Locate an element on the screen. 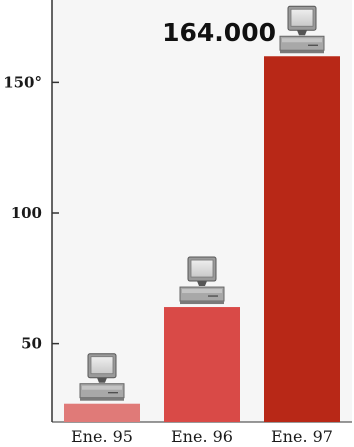 The width and height of the screenshot is (354, 447). x-tick-label: Ene. 97 is located at coordinates (302, 436).